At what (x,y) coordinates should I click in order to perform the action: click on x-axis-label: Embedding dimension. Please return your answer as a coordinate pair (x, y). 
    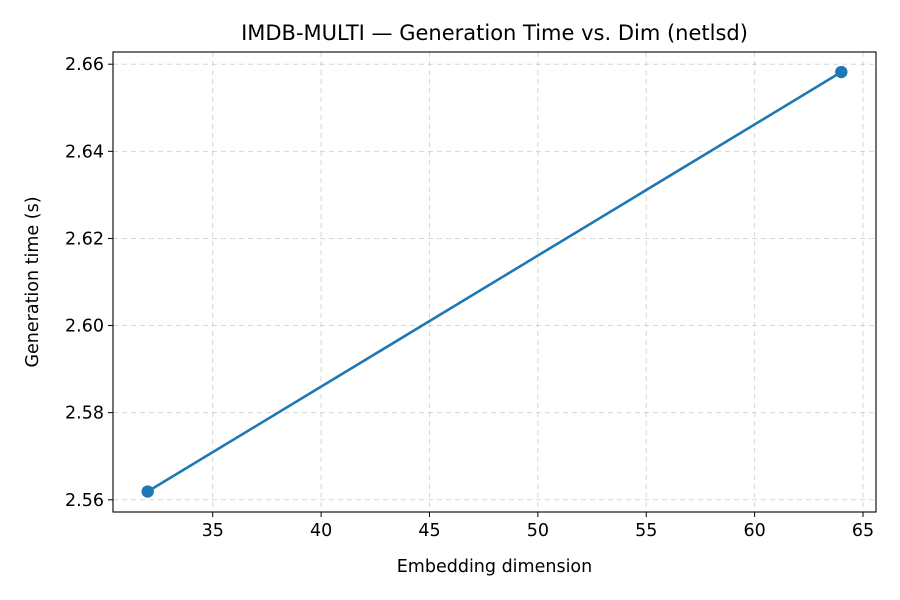
    Looking at the image, I should click on (494, 567).